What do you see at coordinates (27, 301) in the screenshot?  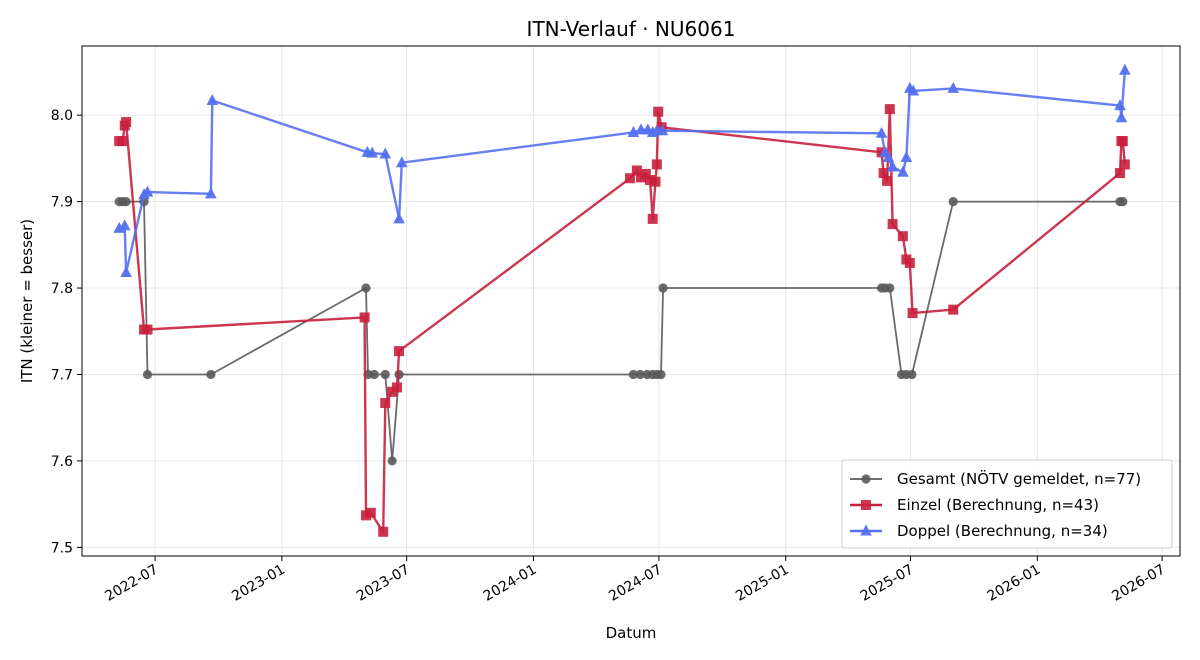 I see `y-axis-title: ITN (kleiner = besser)` at bounding box center [27, 301].